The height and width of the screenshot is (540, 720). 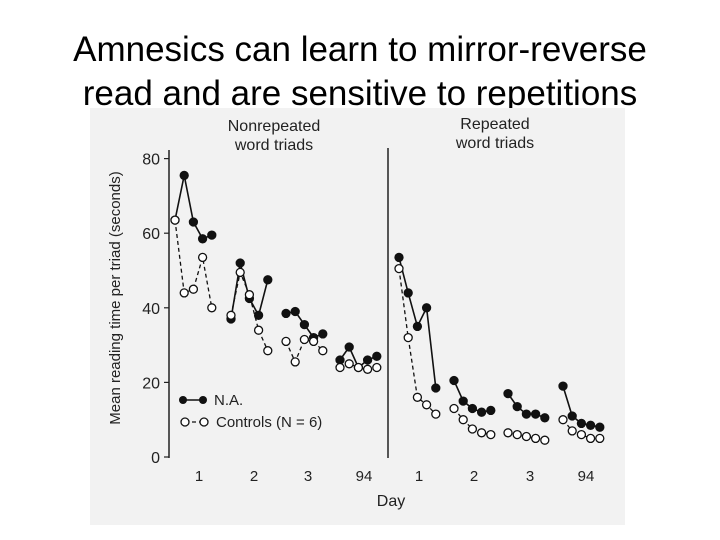 What do you see at coordinates (151, 309) in the screenshot?
I see `y-tick-label: 40` at bounding box center [151, 309].